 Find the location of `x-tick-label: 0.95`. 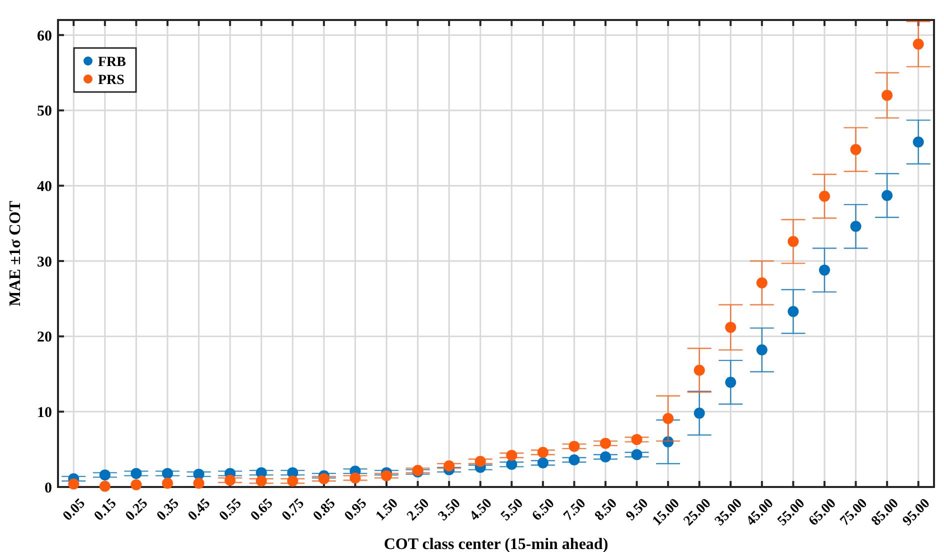

x-tick-label: 0.95 is located at coordinates (356, 510).